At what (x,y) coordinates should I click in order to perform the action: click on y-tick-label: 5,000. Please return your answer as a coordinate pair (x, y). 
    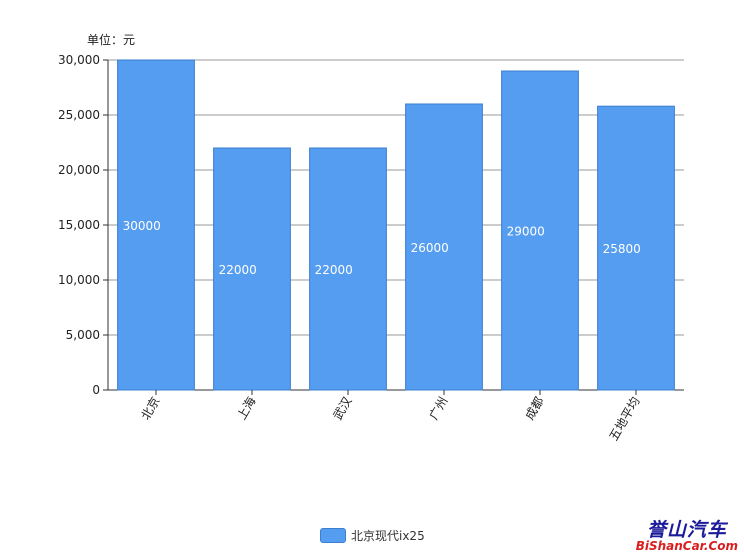
    Looking at the image, I should click on (83, 335).